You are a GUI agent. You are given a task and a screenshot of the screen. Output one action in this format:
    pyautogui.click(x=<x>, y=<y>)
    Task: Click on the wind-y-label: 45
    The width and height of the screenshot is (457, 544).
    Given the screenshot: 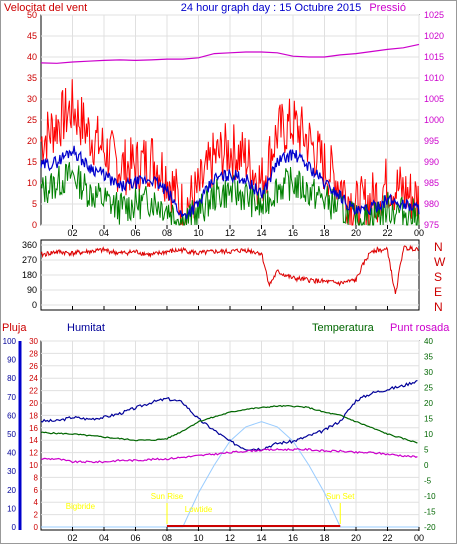 What is the action you would take?
    pyautogui.click(x=32, y=36)
    